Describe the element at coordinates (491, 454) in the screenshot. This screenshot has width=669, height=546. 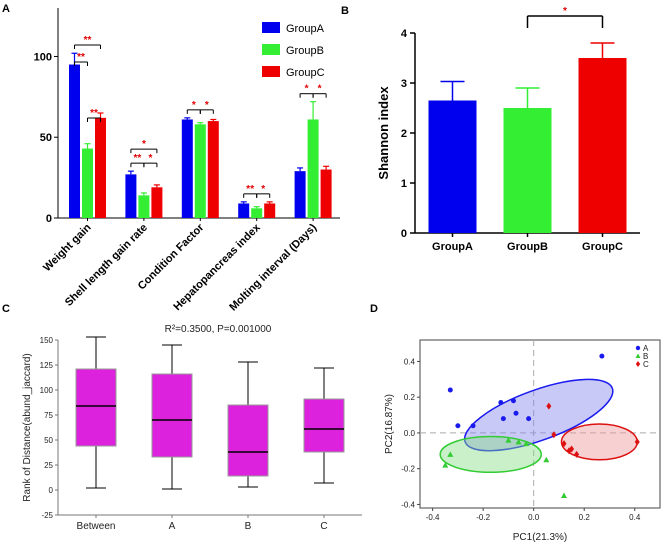
I see `ellipse-b-d` at that location.